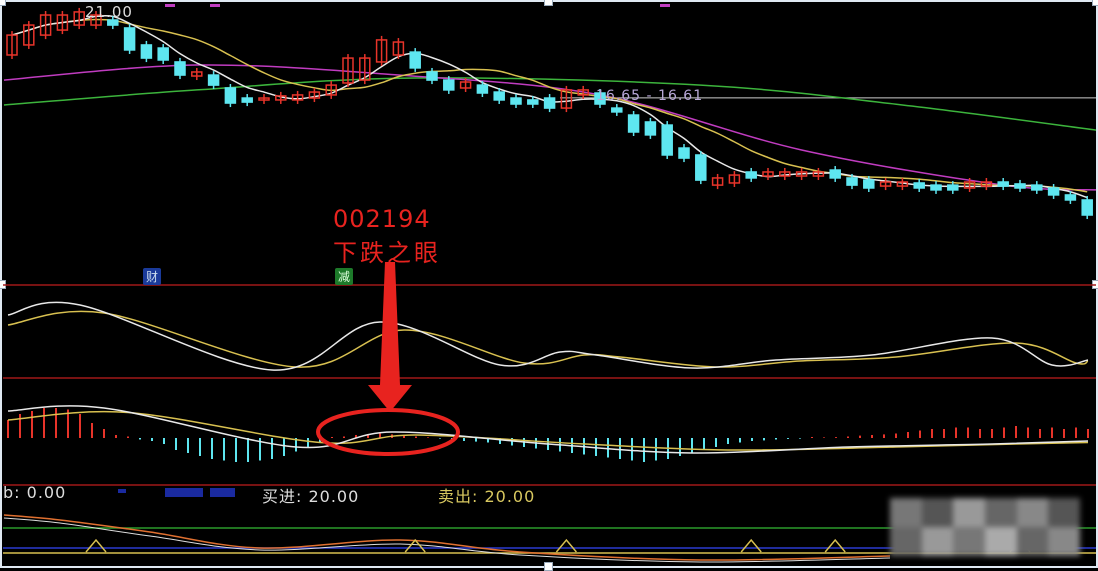  I want to click on annotation-caption: 下跌之眼, so click(387, 253).